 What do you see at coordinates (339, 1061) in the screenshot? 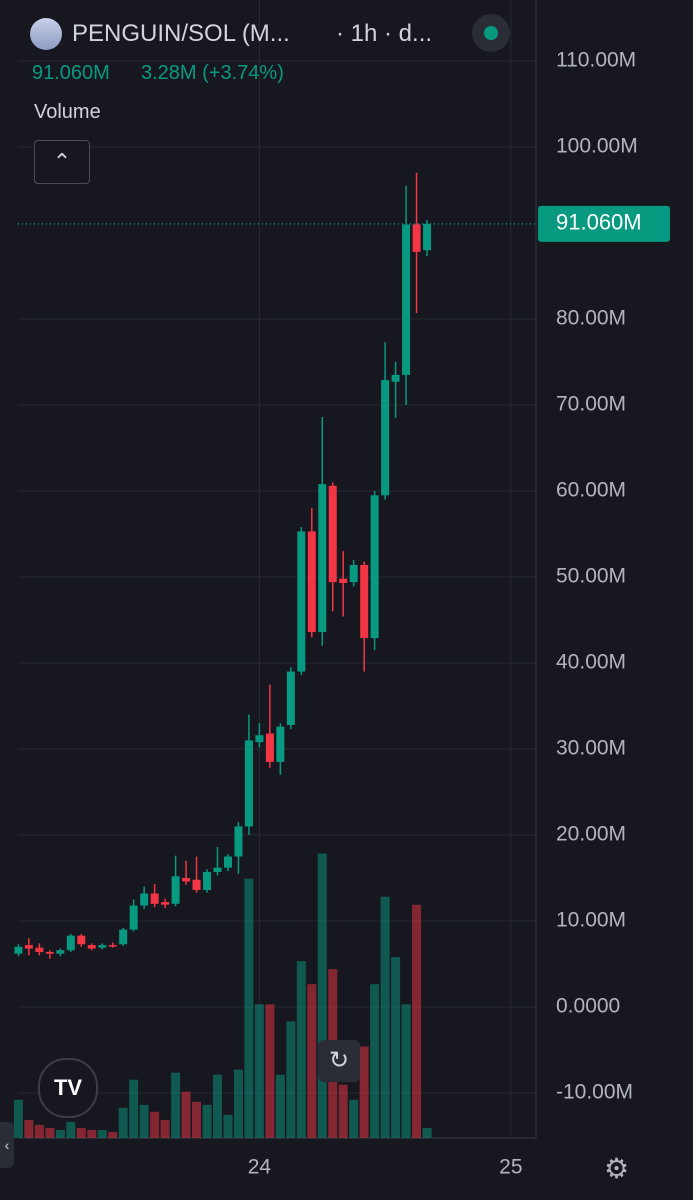
I see `reset-button: ↻` at bounding box center [339, 1061].